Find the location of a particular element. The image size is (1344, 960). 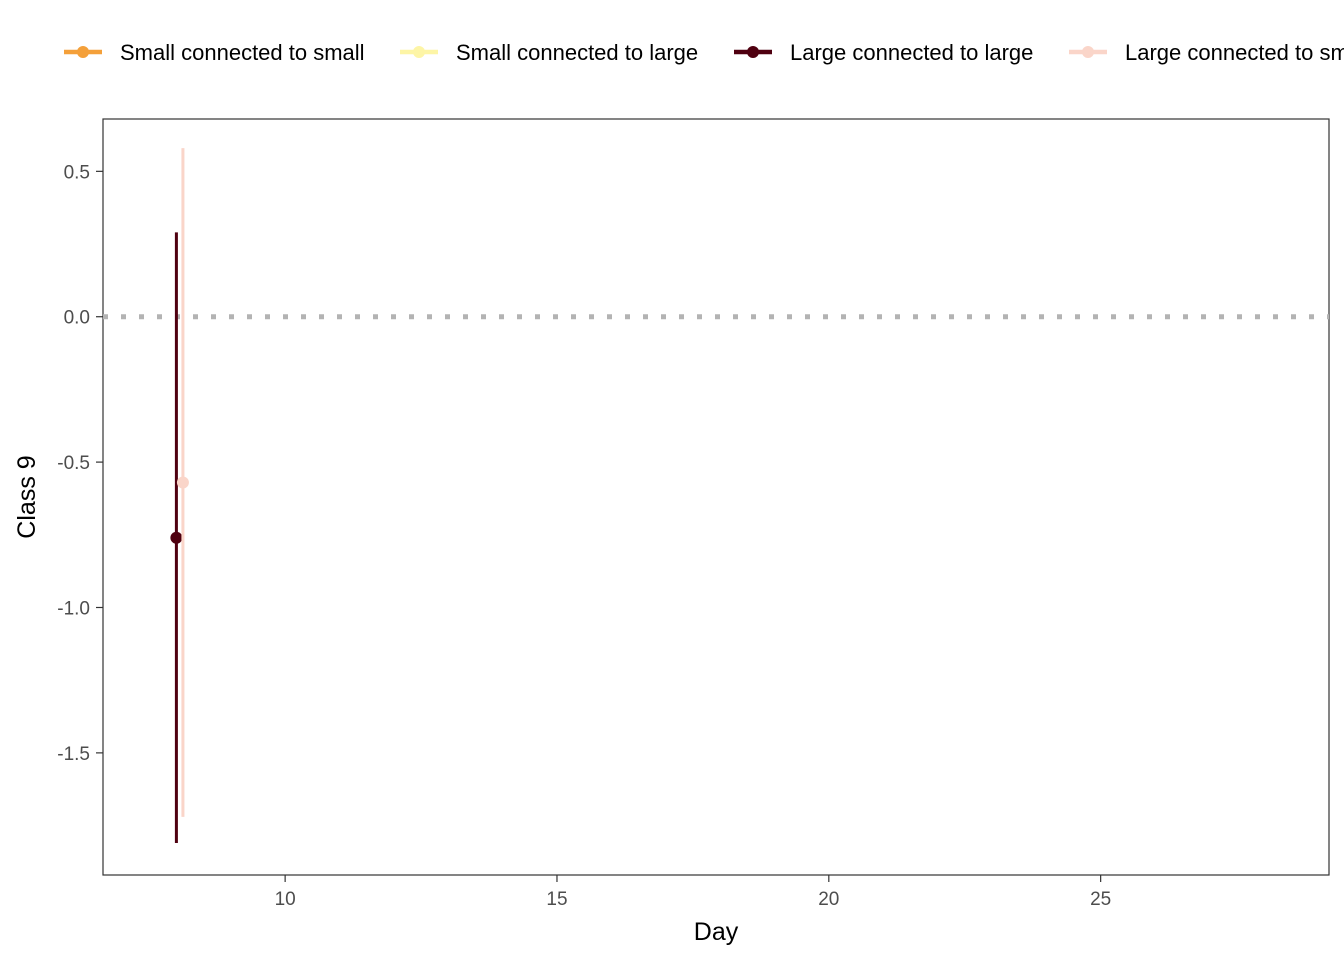

x-tick-label: 15 is located at coordinates (556, 899).